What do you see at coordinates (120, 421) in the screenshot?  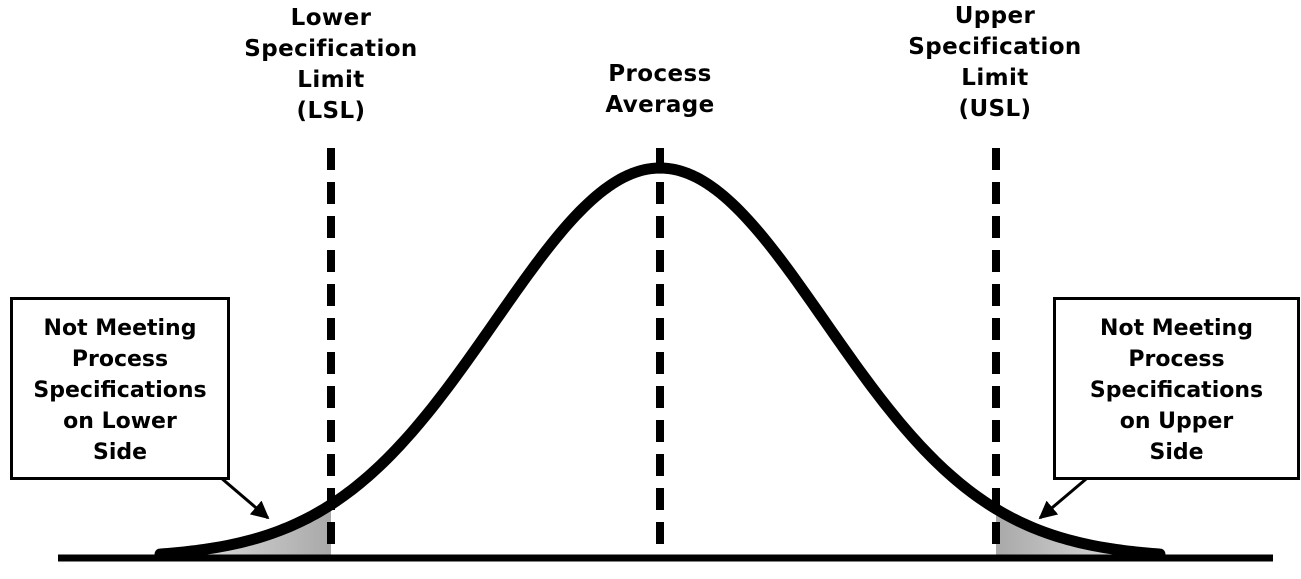 I see `lower-callout-line: on Lower` at bounding box center [120, 421].